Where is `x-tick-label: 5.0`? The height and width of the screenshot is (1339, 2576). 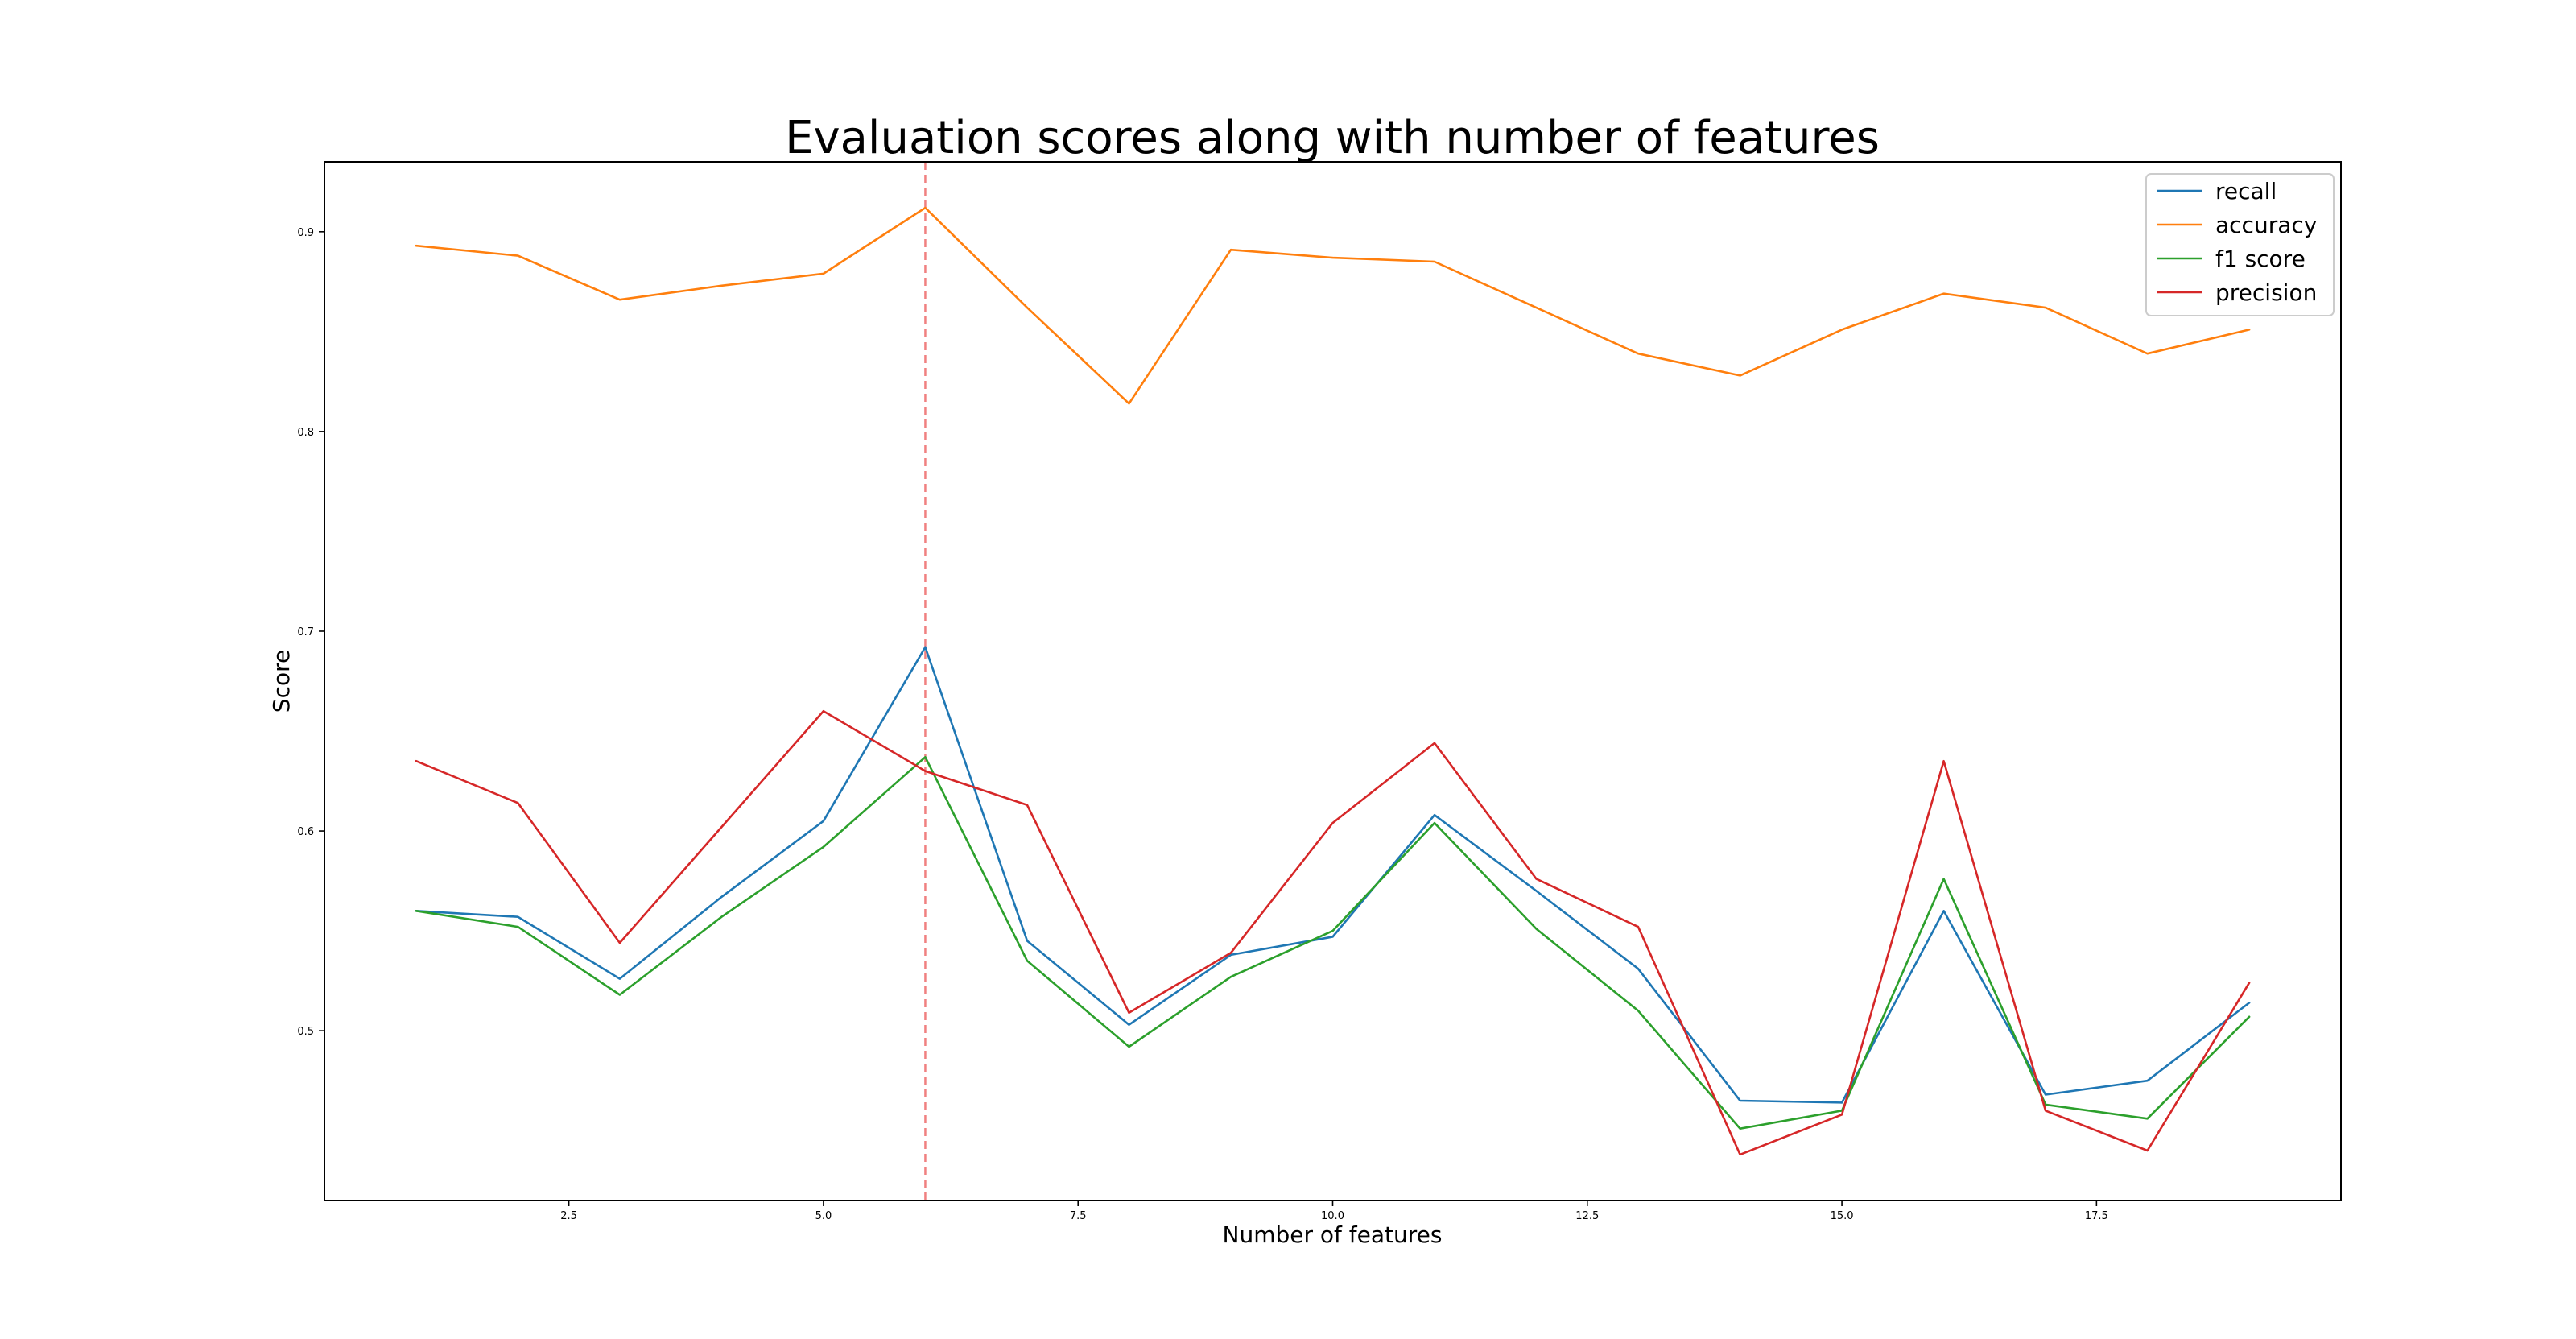
x-tick-label: 5.0 is located at coordinates (823, 1216).